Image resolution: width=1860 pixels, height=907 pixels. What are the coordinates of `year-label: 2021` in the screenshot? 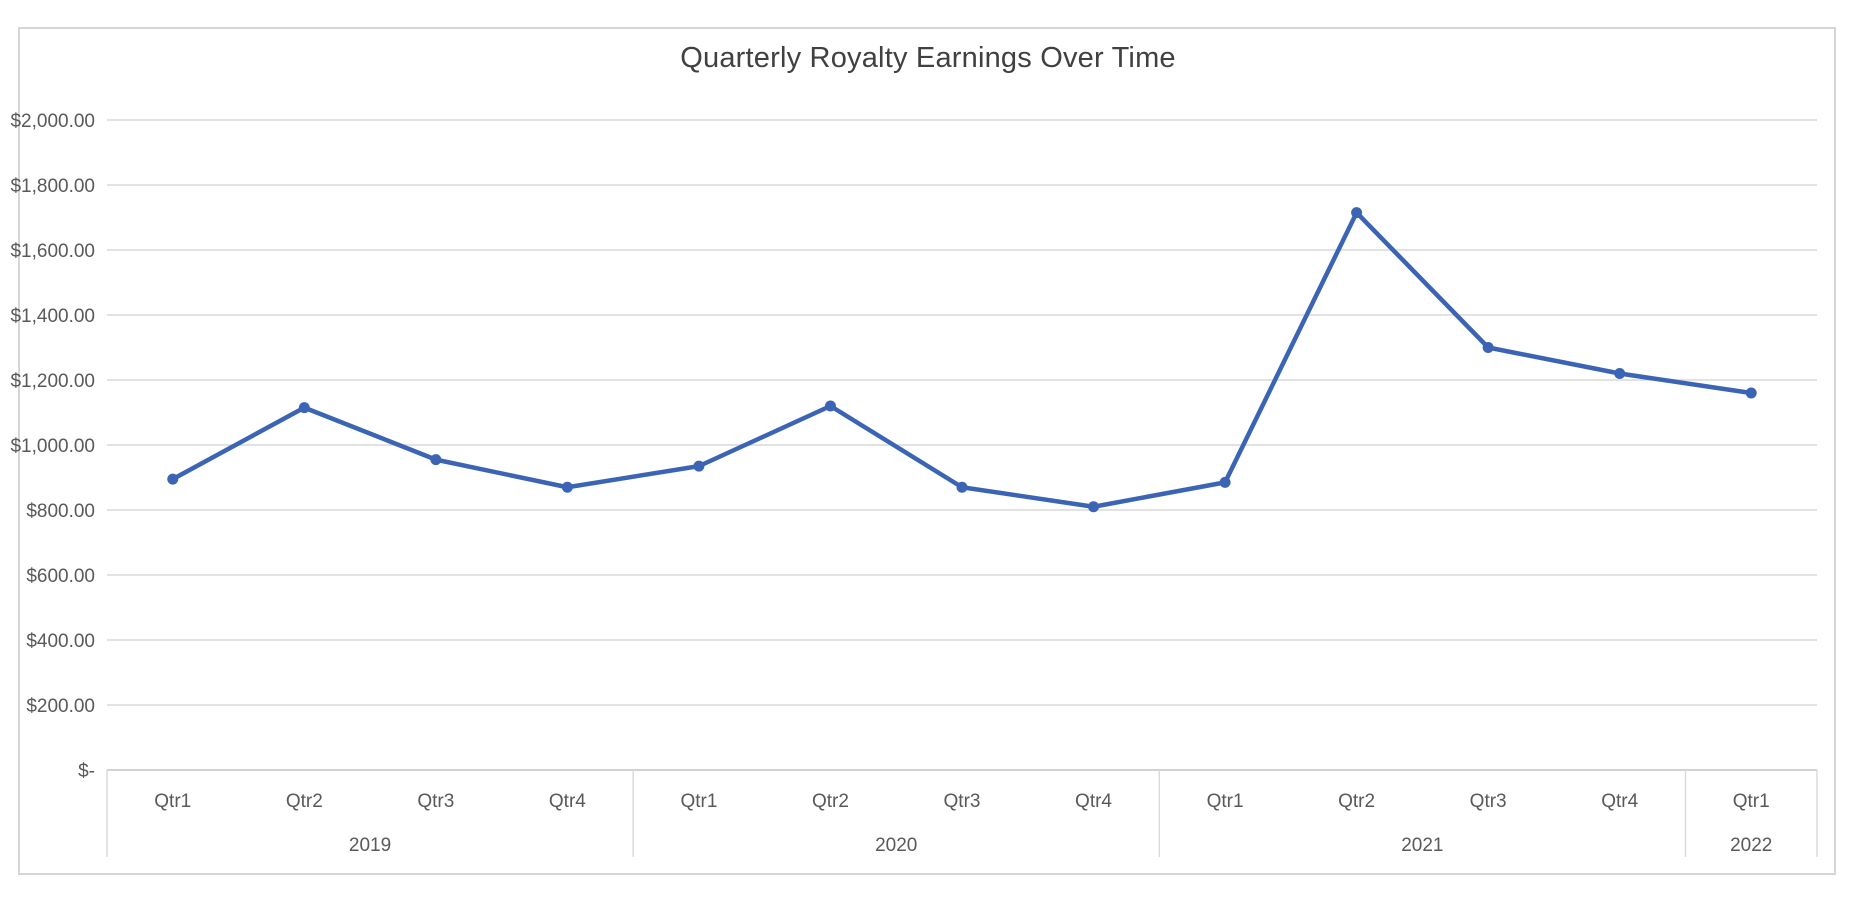 It's located at (1422, 845).